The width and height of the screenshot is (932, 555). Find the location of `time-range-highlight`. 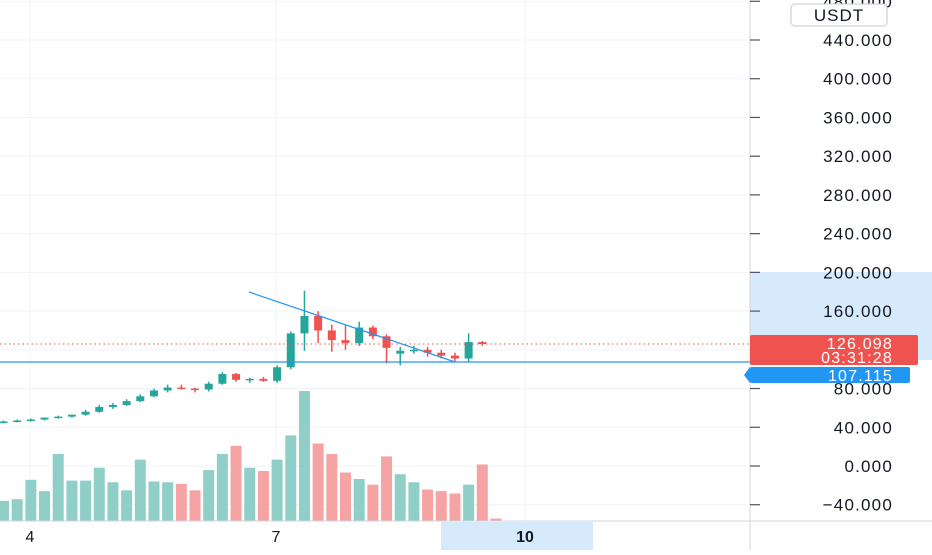

time-range-highlight is located at coordinates (517, 536).